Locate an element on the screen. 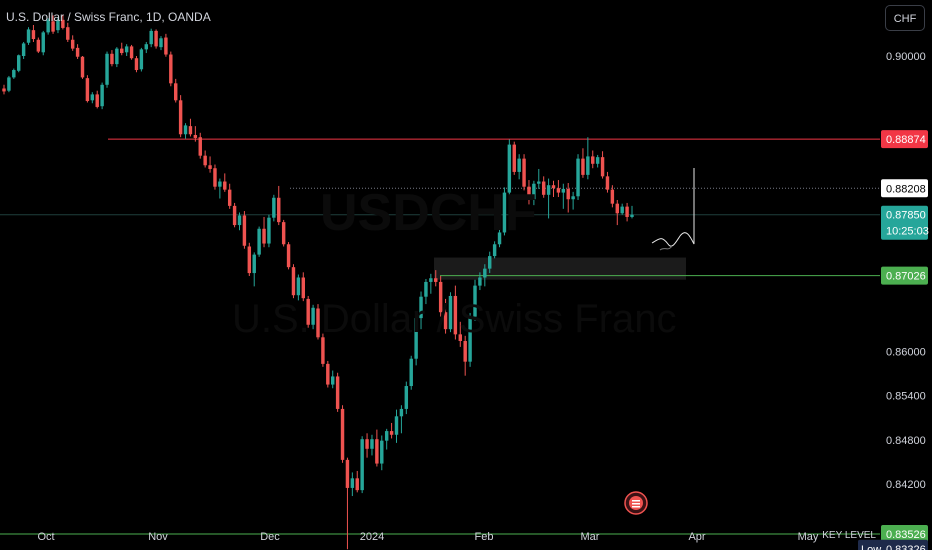 The width and height of the screenshot is (932, 550). currency-button: CHF is located at coordinates (905, 18).